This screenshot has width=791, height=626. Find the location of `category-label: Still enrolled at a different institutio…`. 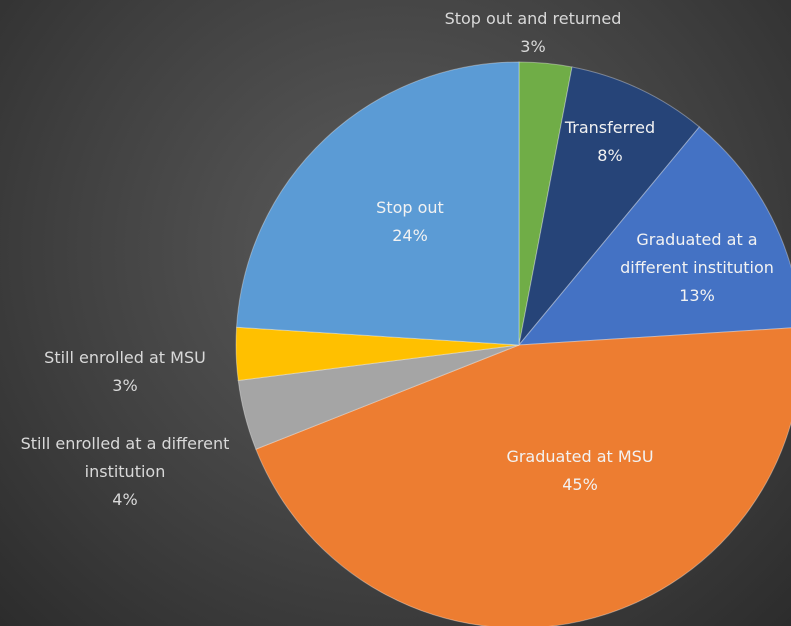

category-label: Still enrolled at a different institutio… is located at coordinates (125, 457).